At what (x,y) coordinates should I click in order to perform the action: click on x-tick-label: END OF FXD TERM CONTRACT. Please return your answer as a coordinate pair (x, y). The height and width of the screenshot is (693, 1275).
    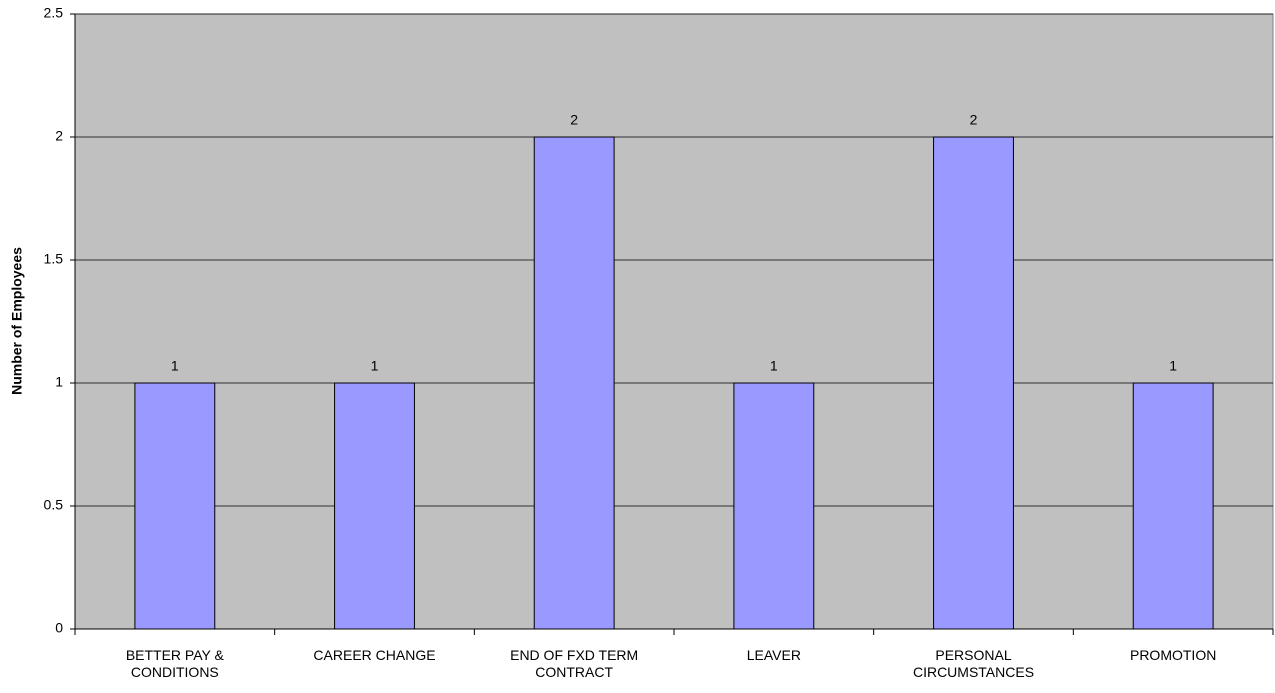
    Looking at the image, I should click on (574, 663).